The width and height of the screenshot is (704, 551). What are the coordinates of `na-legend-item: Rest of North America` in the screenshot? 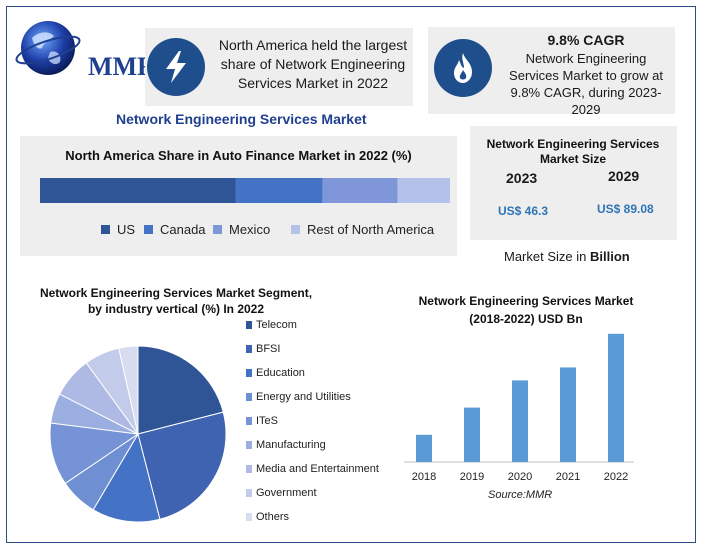 It's located at (362, 229).